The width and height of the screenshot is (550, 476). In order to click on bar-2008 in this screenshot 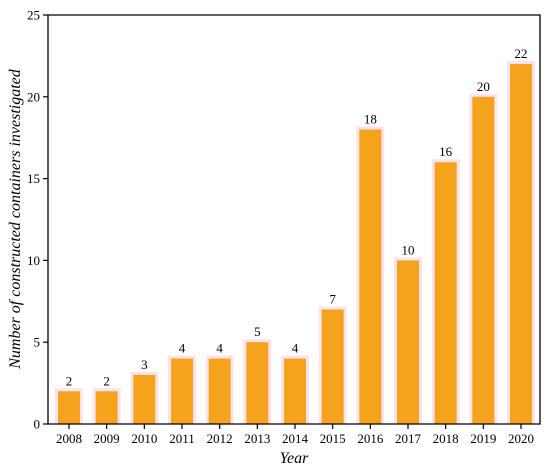, I will do `click(69, 407)`.